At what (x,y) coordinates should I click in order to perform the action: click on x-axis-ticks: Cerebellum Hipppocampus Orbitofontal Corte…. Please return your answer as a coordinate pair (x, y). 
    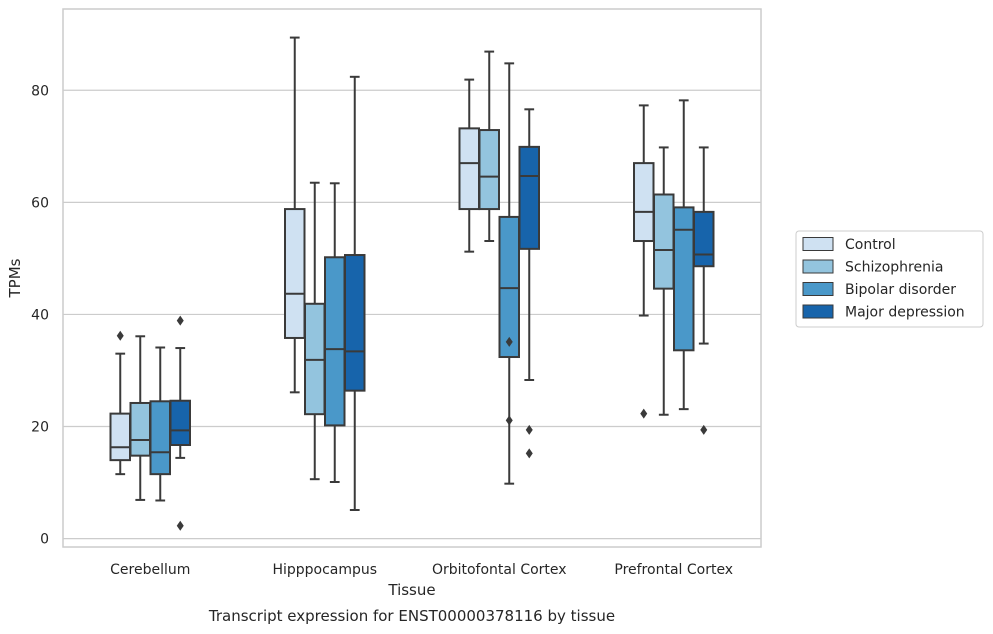
    Looking at the image, I should click on (421, 570).